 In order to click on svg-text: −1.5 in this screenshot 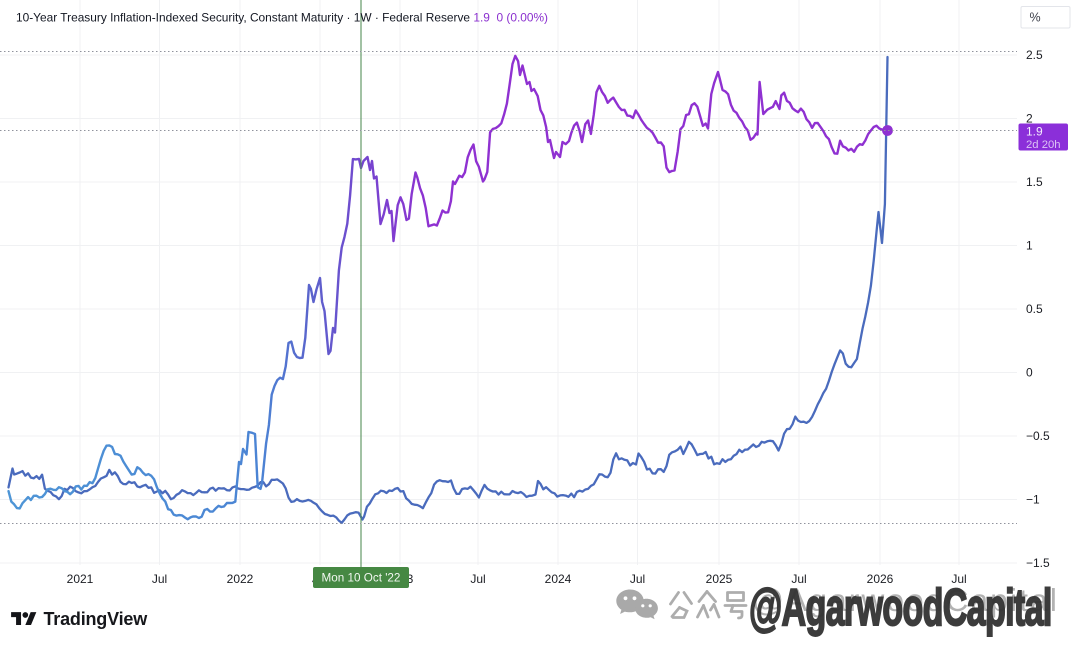, I will do `click(1038, 563)`.